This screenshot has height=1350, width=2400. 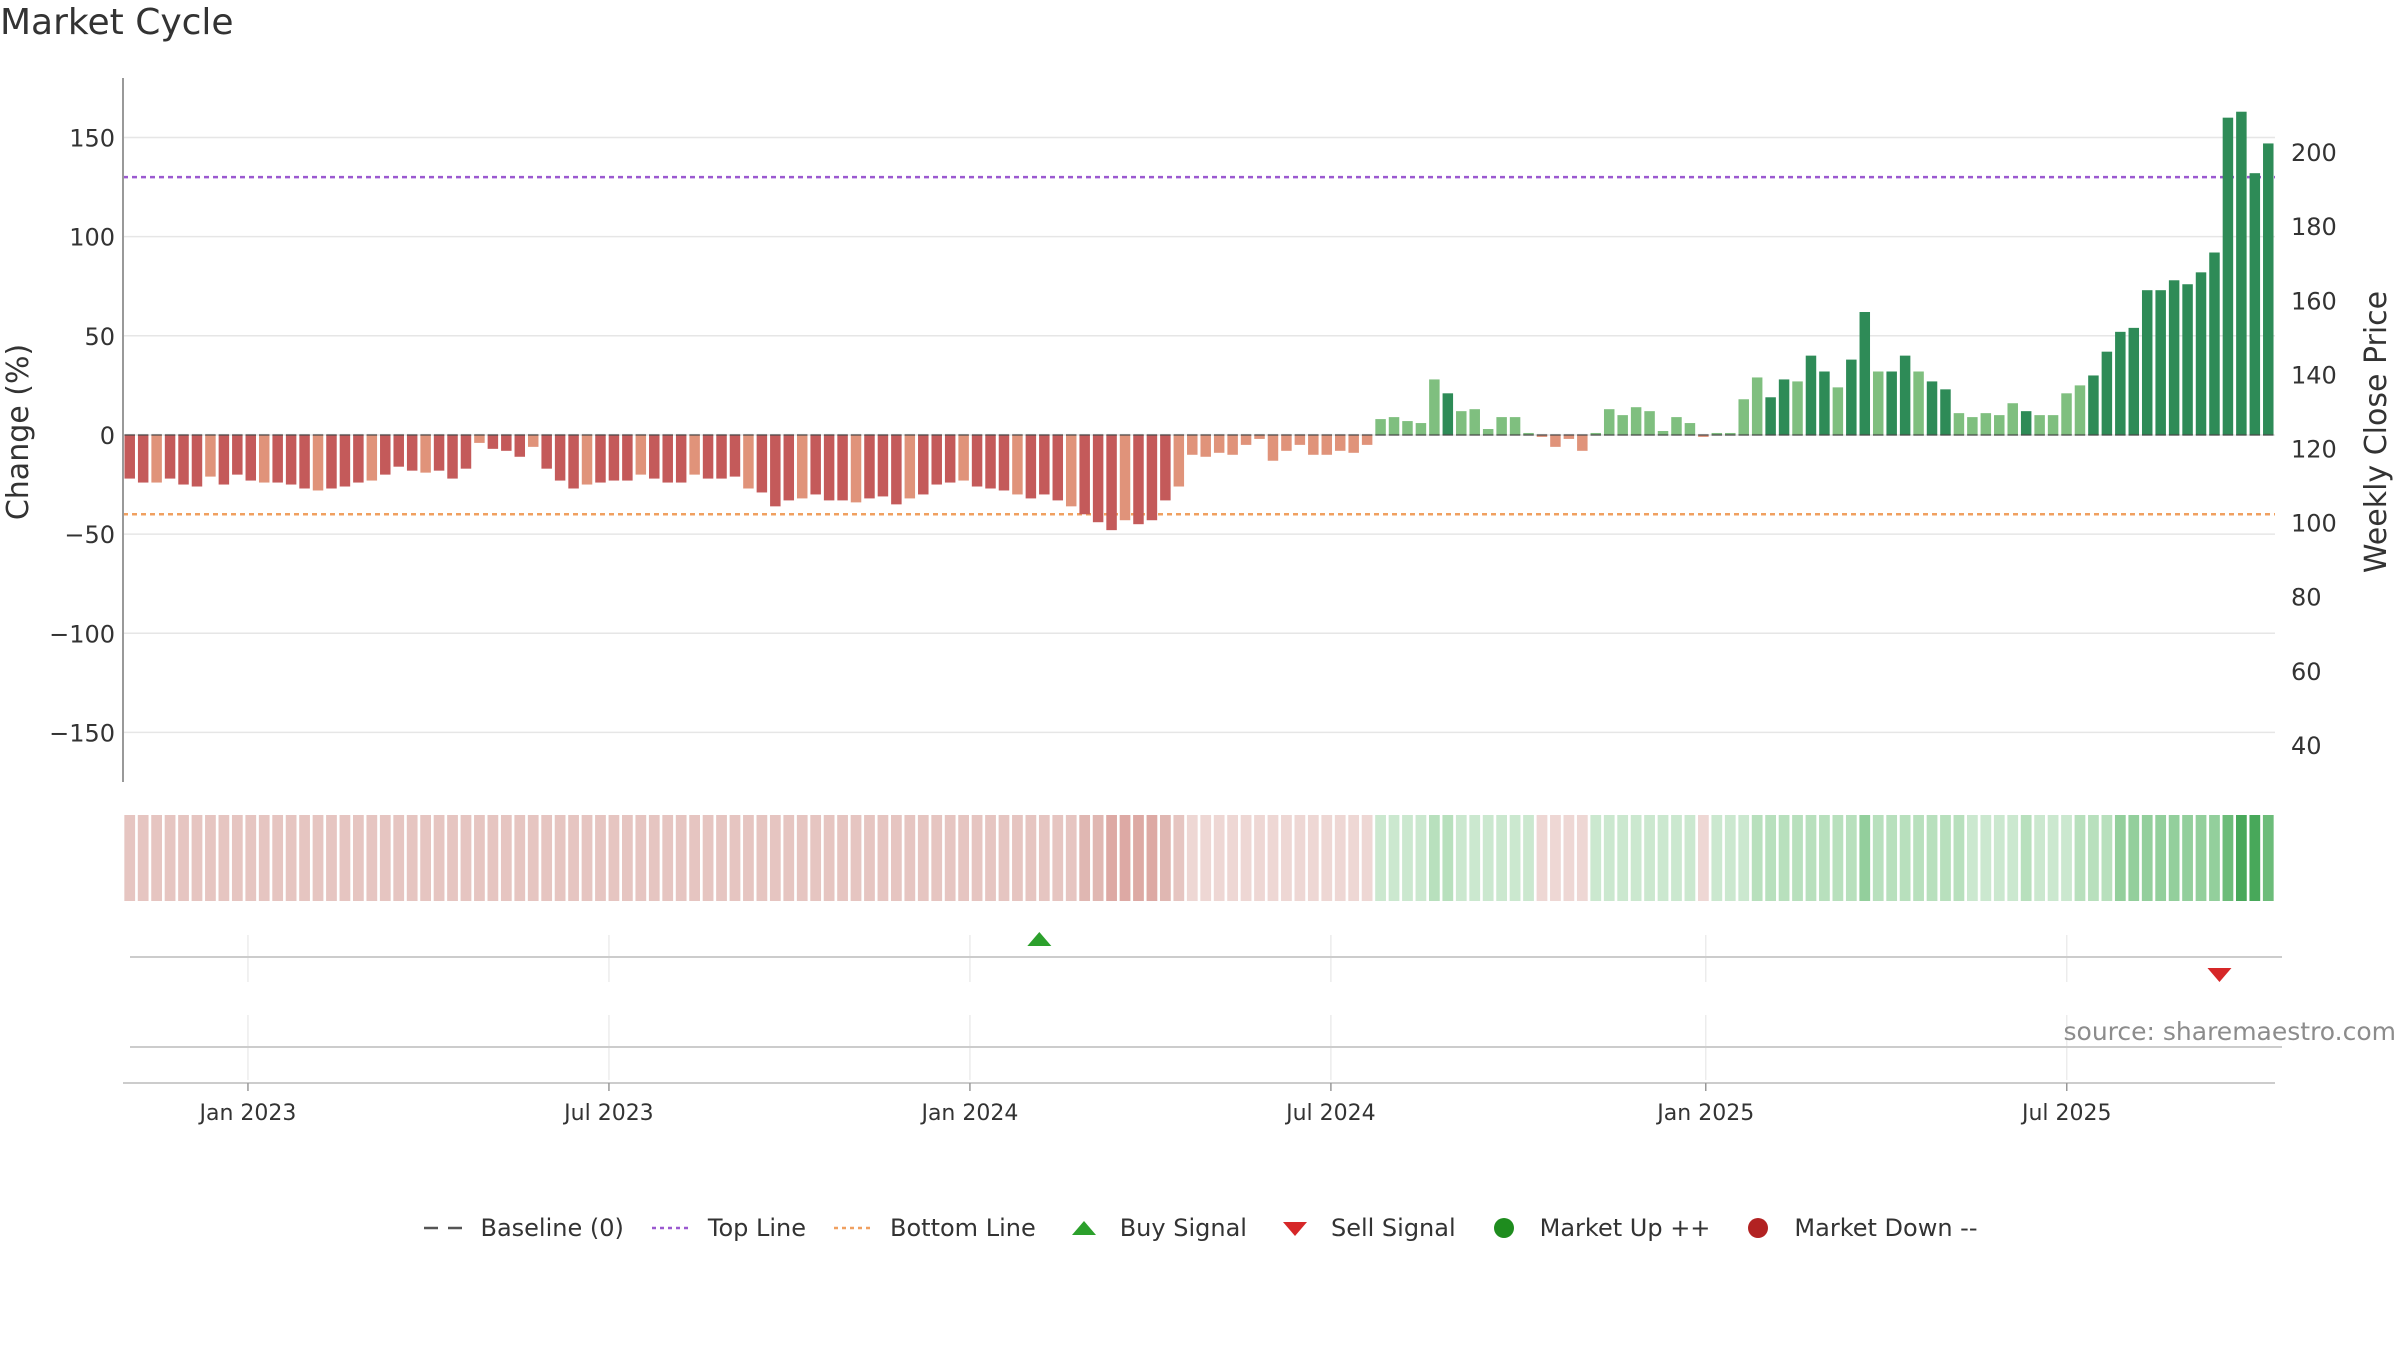 I want to click on y-axis-label-right: Weekly Close Price, so click(x=2376, y=432).